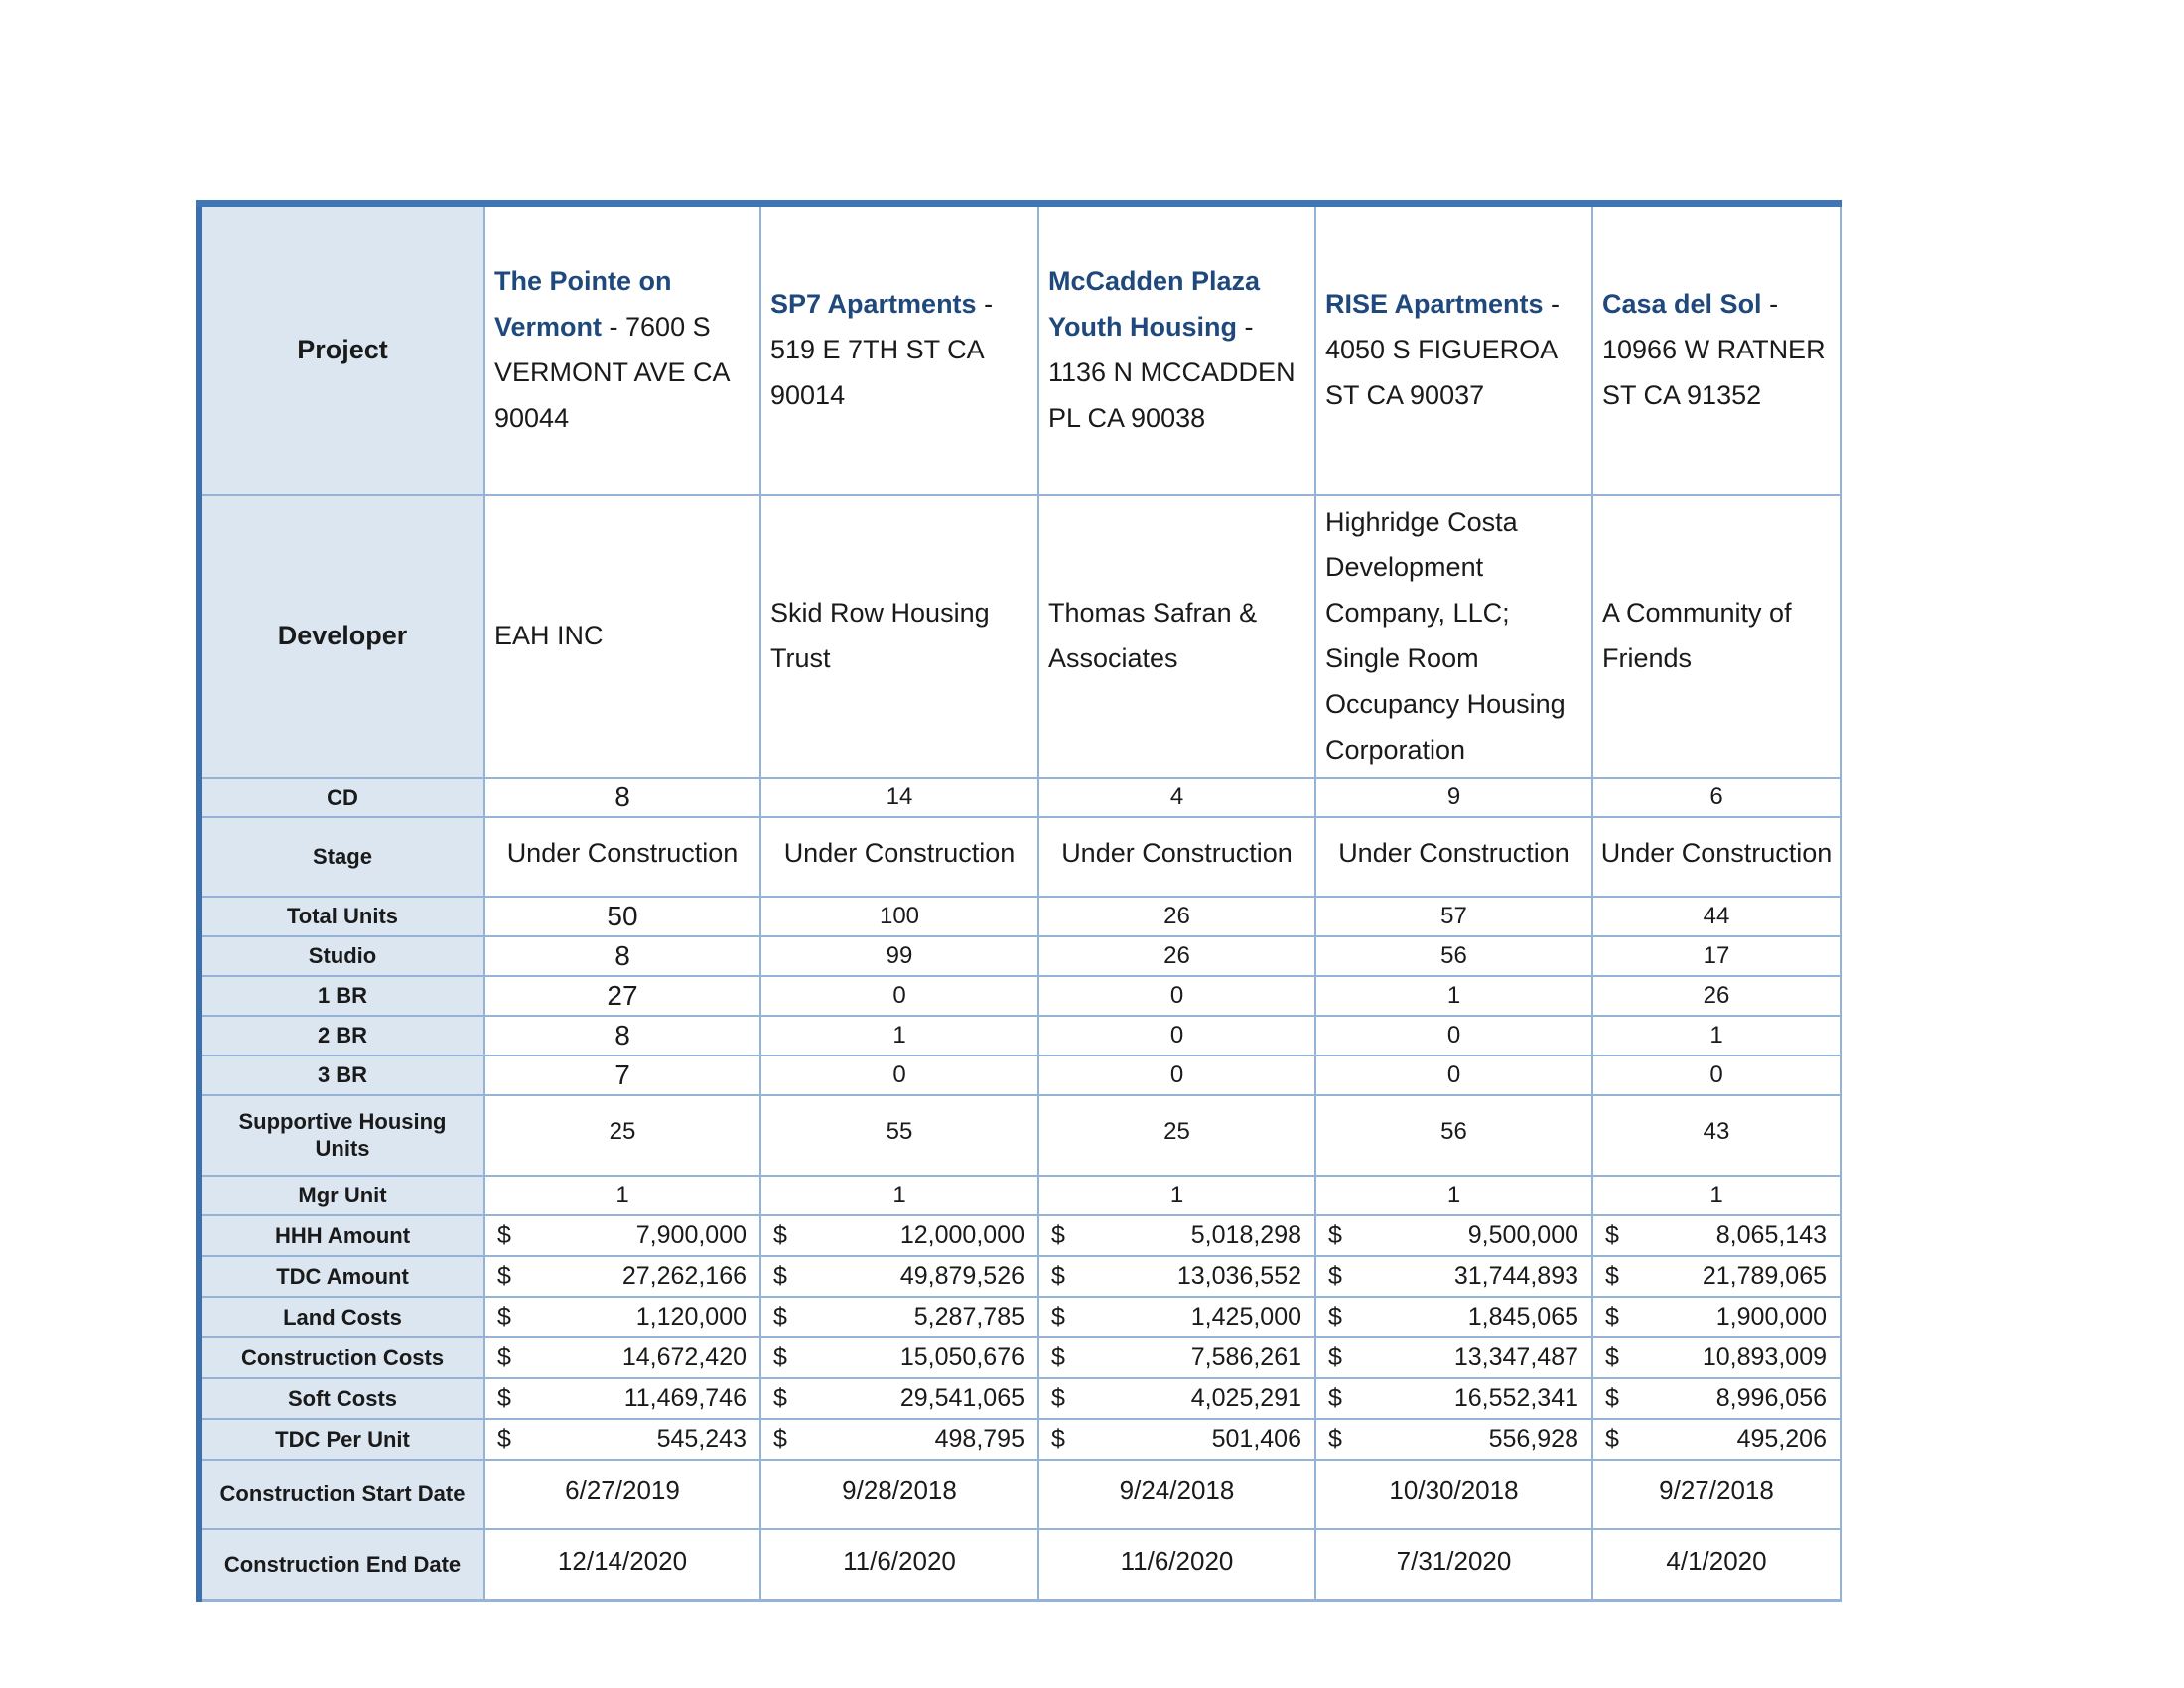 The height and width of the screenshot is (1688, 2184). What do you see at coordinates (1716, 1135) in the screenshot?
I see `cell-supportive-units: 43` at bounding box center [1716, 1135].